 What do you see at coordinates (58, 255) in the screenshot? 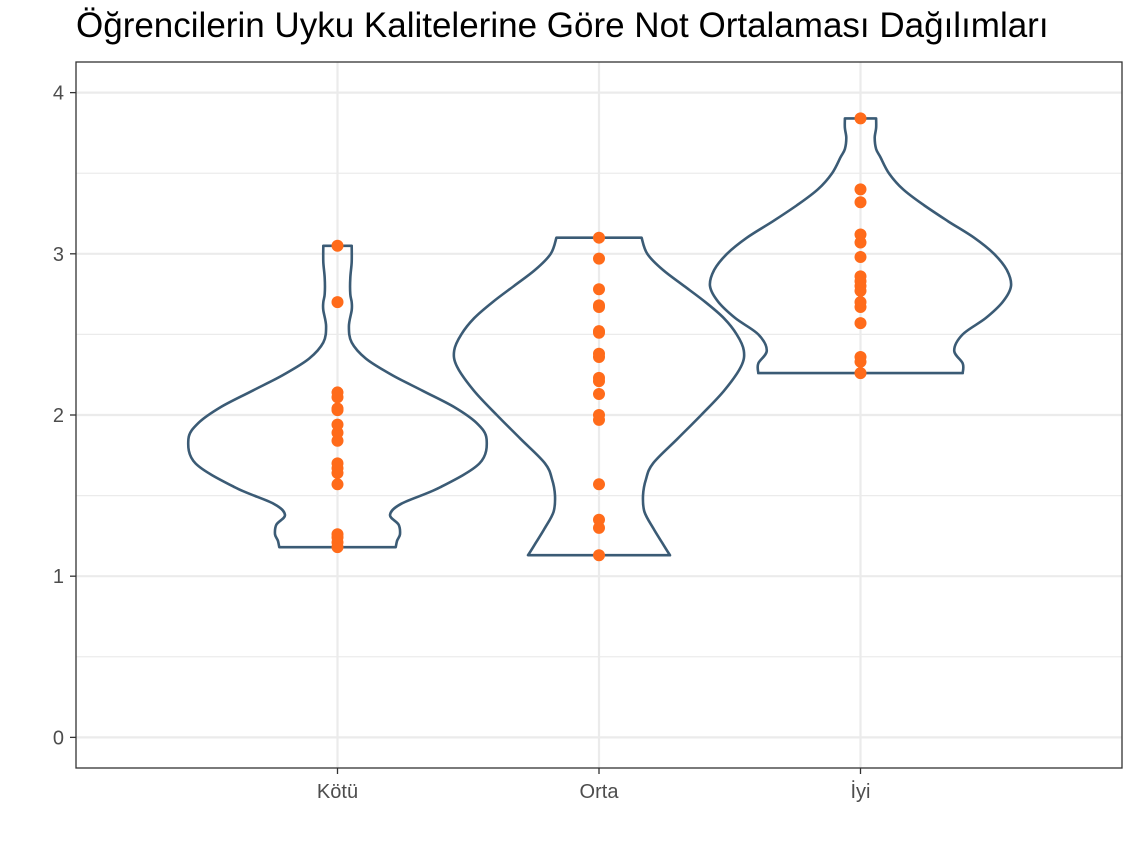
I see `y-tick-label: 3` at bounding box center [58, 255].